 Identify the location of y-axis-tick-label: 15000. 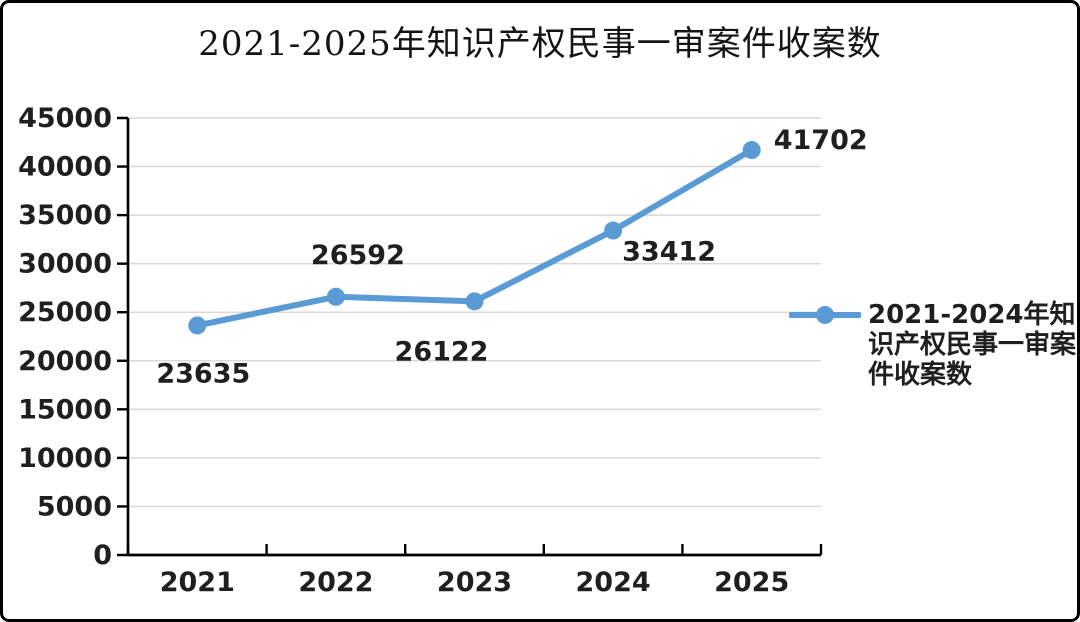
(65, 409).